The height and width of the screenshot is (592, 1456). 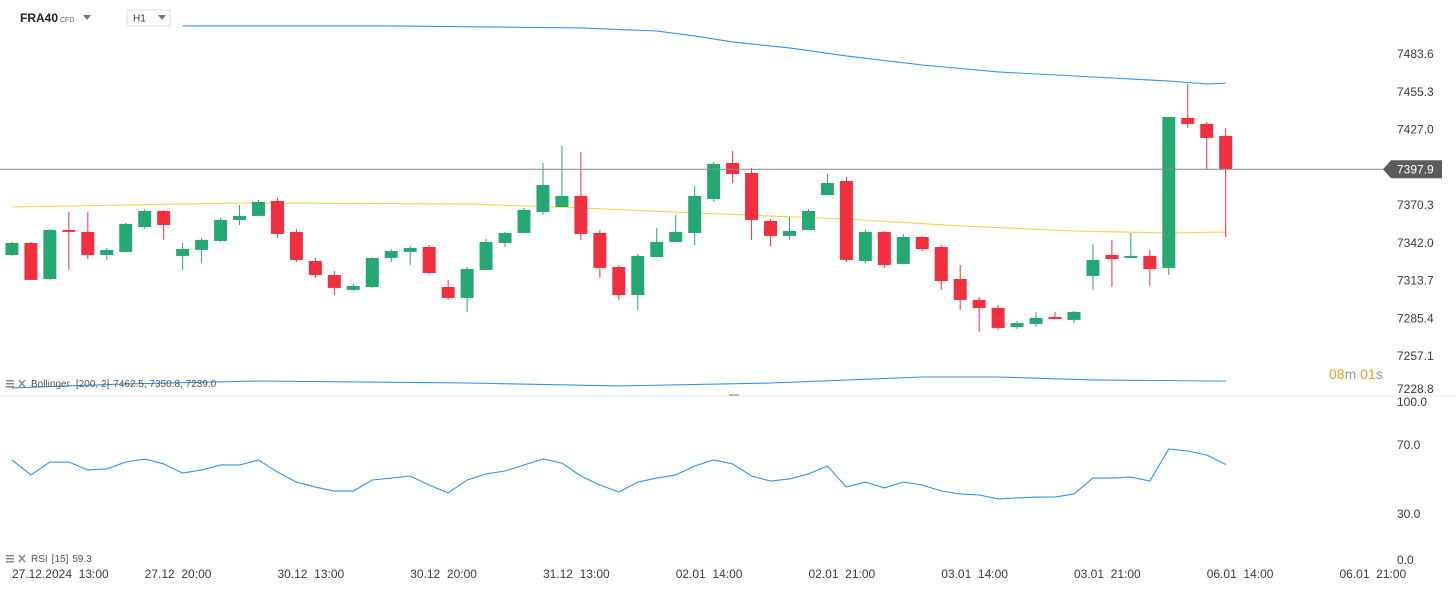 What do you see at coordinates (82, 559) in the screenshot?
I see `rsi-readout: 59.3` at bounding box center [82, 559].